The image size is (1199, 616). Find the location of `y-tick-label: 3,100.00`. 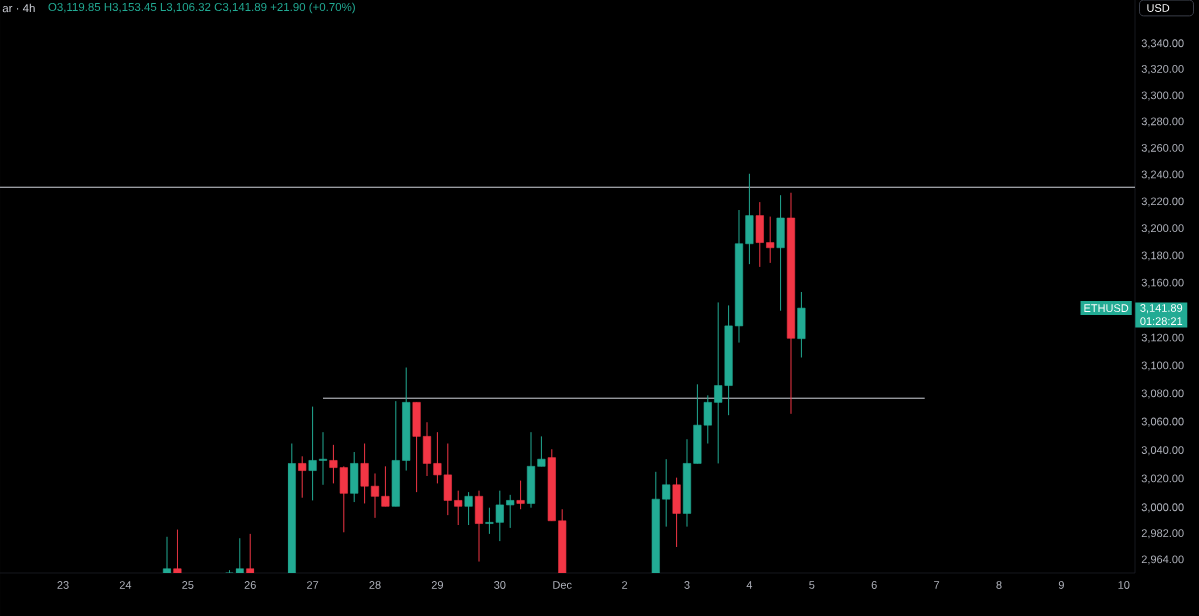

y-tick-label: 3,100.00 is located at coordinates (1162, 366).